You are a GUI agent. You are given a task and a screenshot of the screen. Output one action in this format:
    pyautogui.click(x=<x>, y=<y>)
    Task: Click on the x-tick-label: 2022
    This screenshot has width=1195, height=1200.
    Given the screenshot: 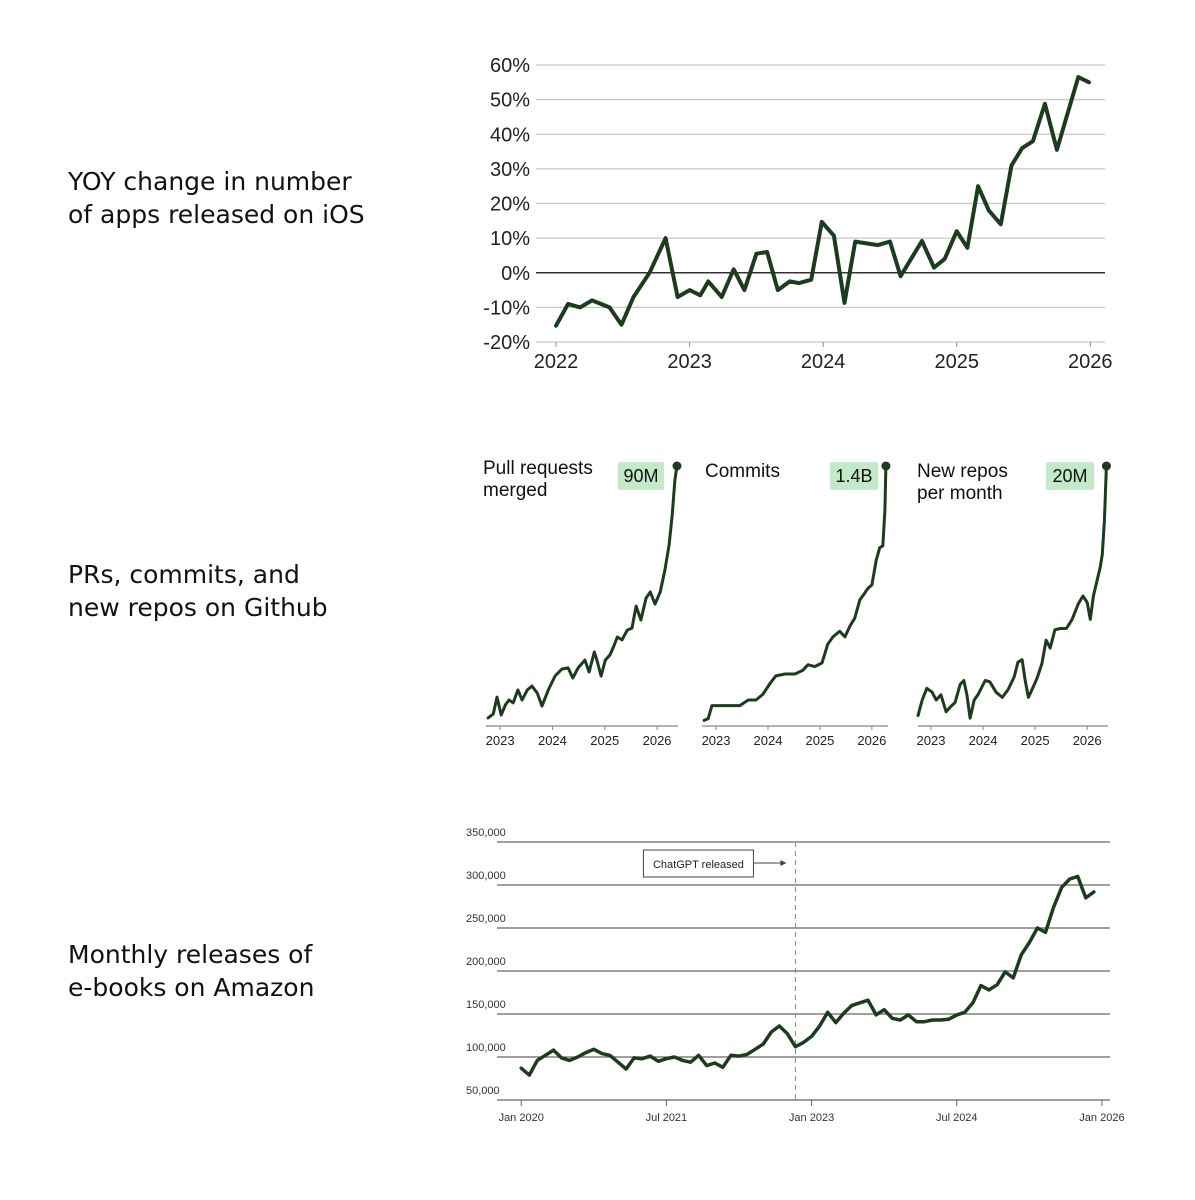 What is the action you would take?
    pyautogui.click(x=556, y=362)
    